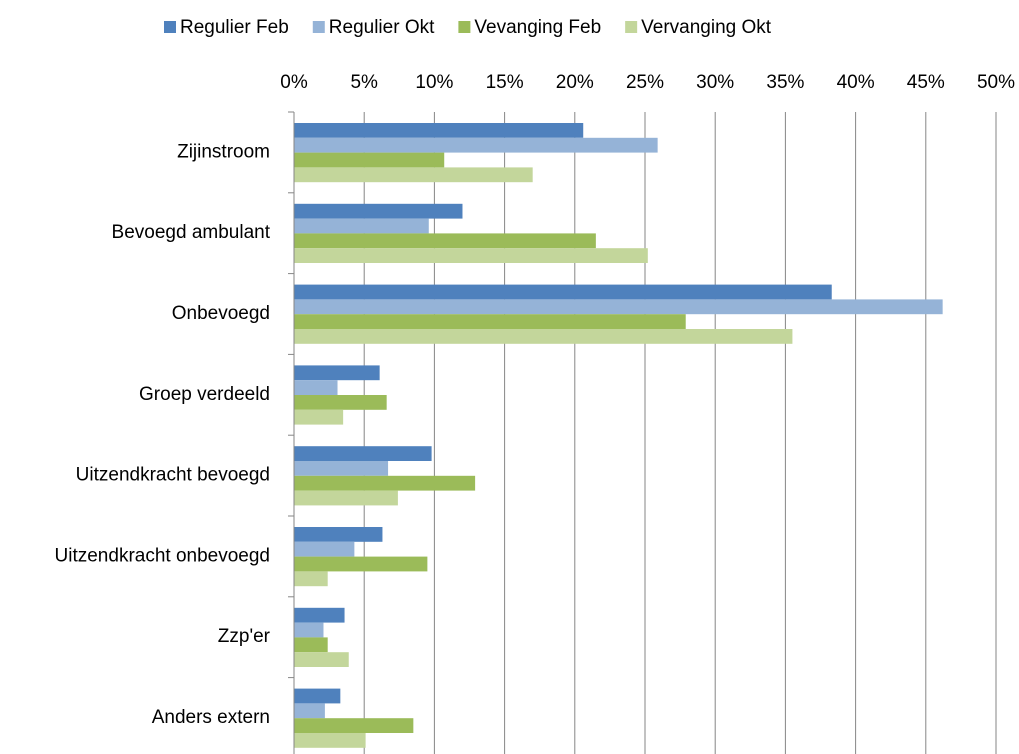 Image resolution: width=1019 pixels, height=754 pixels. Describe the element at coordinates (505, 82) in the screenshot. I see `x-tick-label: 15%` at that location.